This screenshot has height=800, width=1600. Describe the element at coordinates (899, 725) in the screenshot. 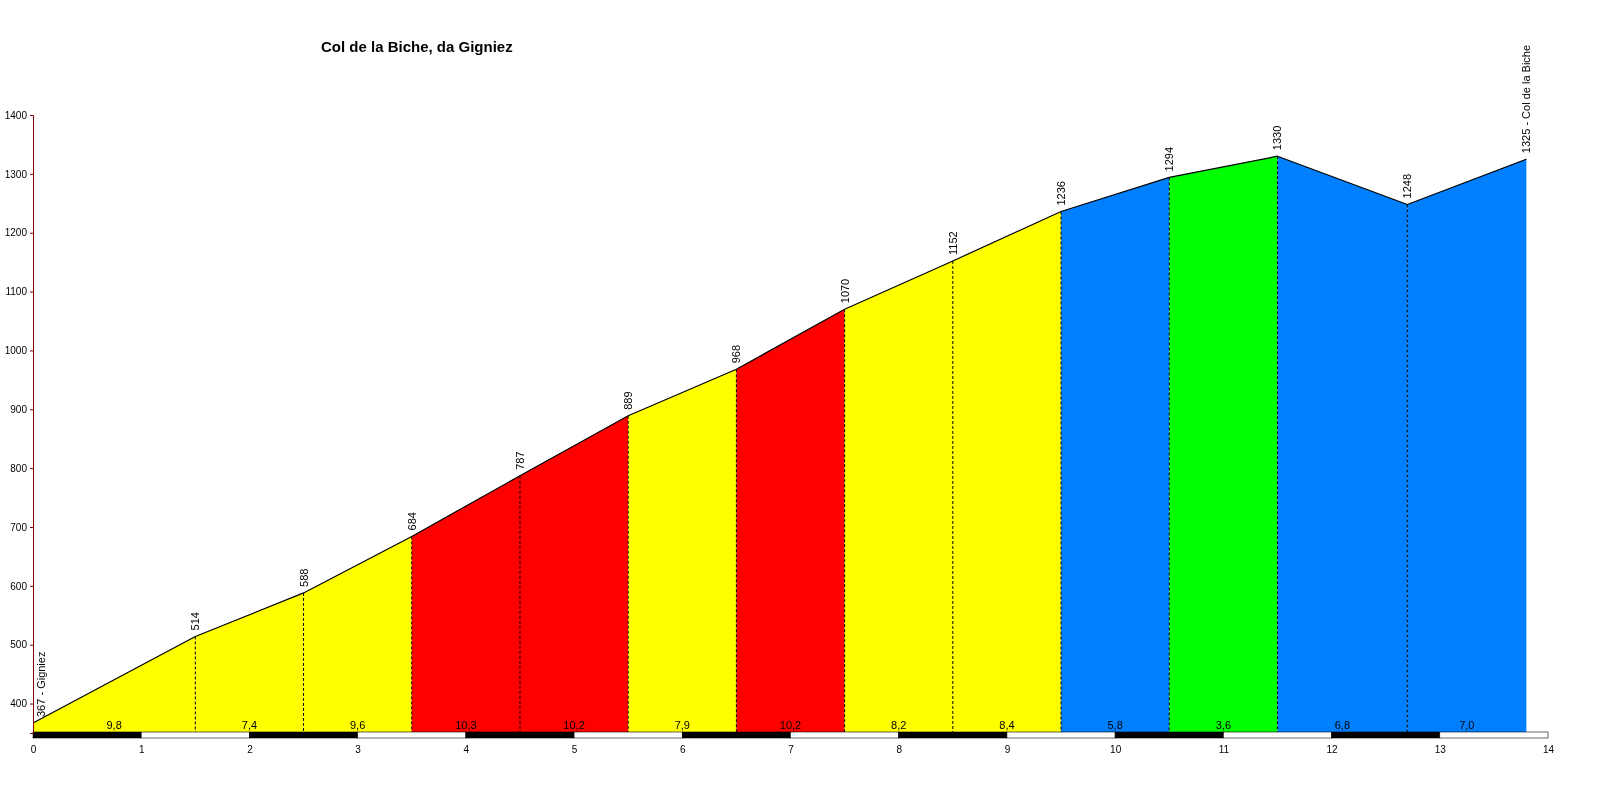

I see `annotation: 8,2` at that location.